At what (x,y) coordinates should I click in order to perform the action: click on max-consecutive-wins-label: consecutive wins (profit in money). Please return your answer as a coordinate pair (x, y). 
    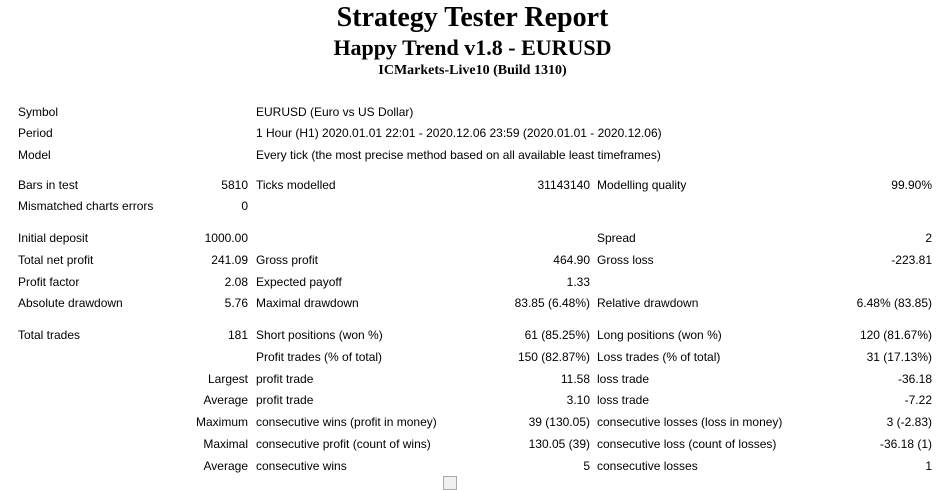
    Looking at the image, I should click on (346, 422).